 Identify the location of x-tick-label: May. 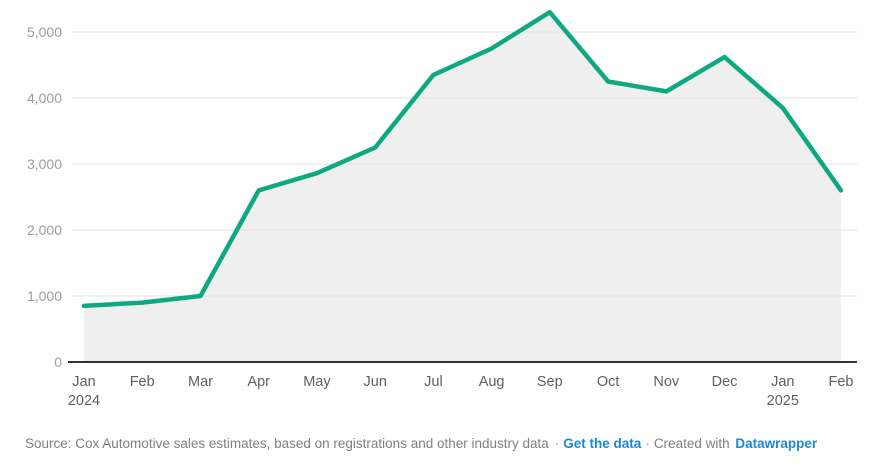
(317, 382).